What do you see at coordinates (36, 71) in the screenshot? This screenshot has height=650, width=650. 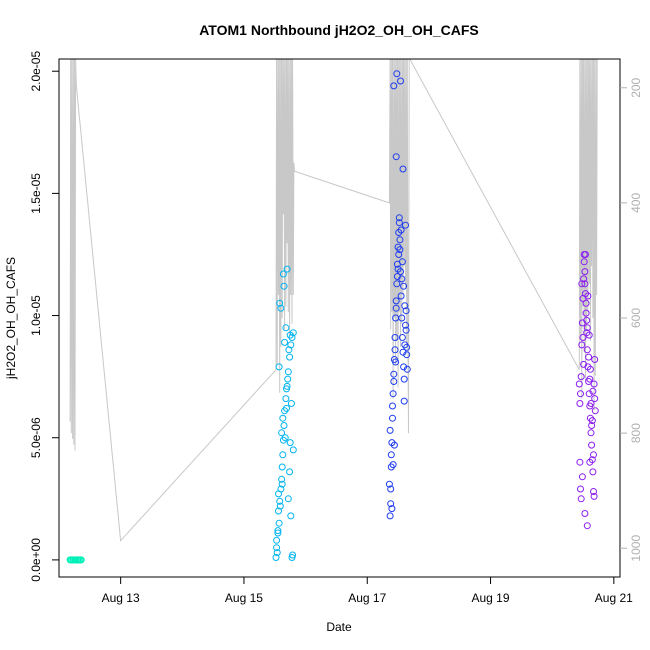 I see `y-tick-label: 2.0e-05` at bounding box center [36, 71].